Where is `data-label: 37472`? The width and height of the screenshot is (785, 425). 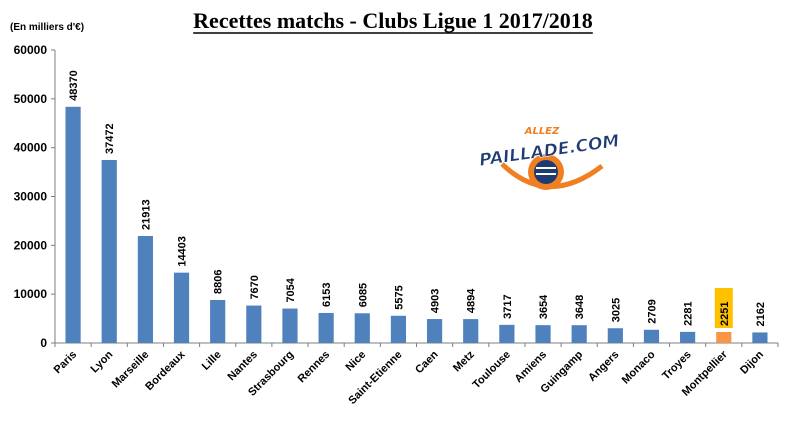
data-label: 37472 is located at coordinates (110, 138).